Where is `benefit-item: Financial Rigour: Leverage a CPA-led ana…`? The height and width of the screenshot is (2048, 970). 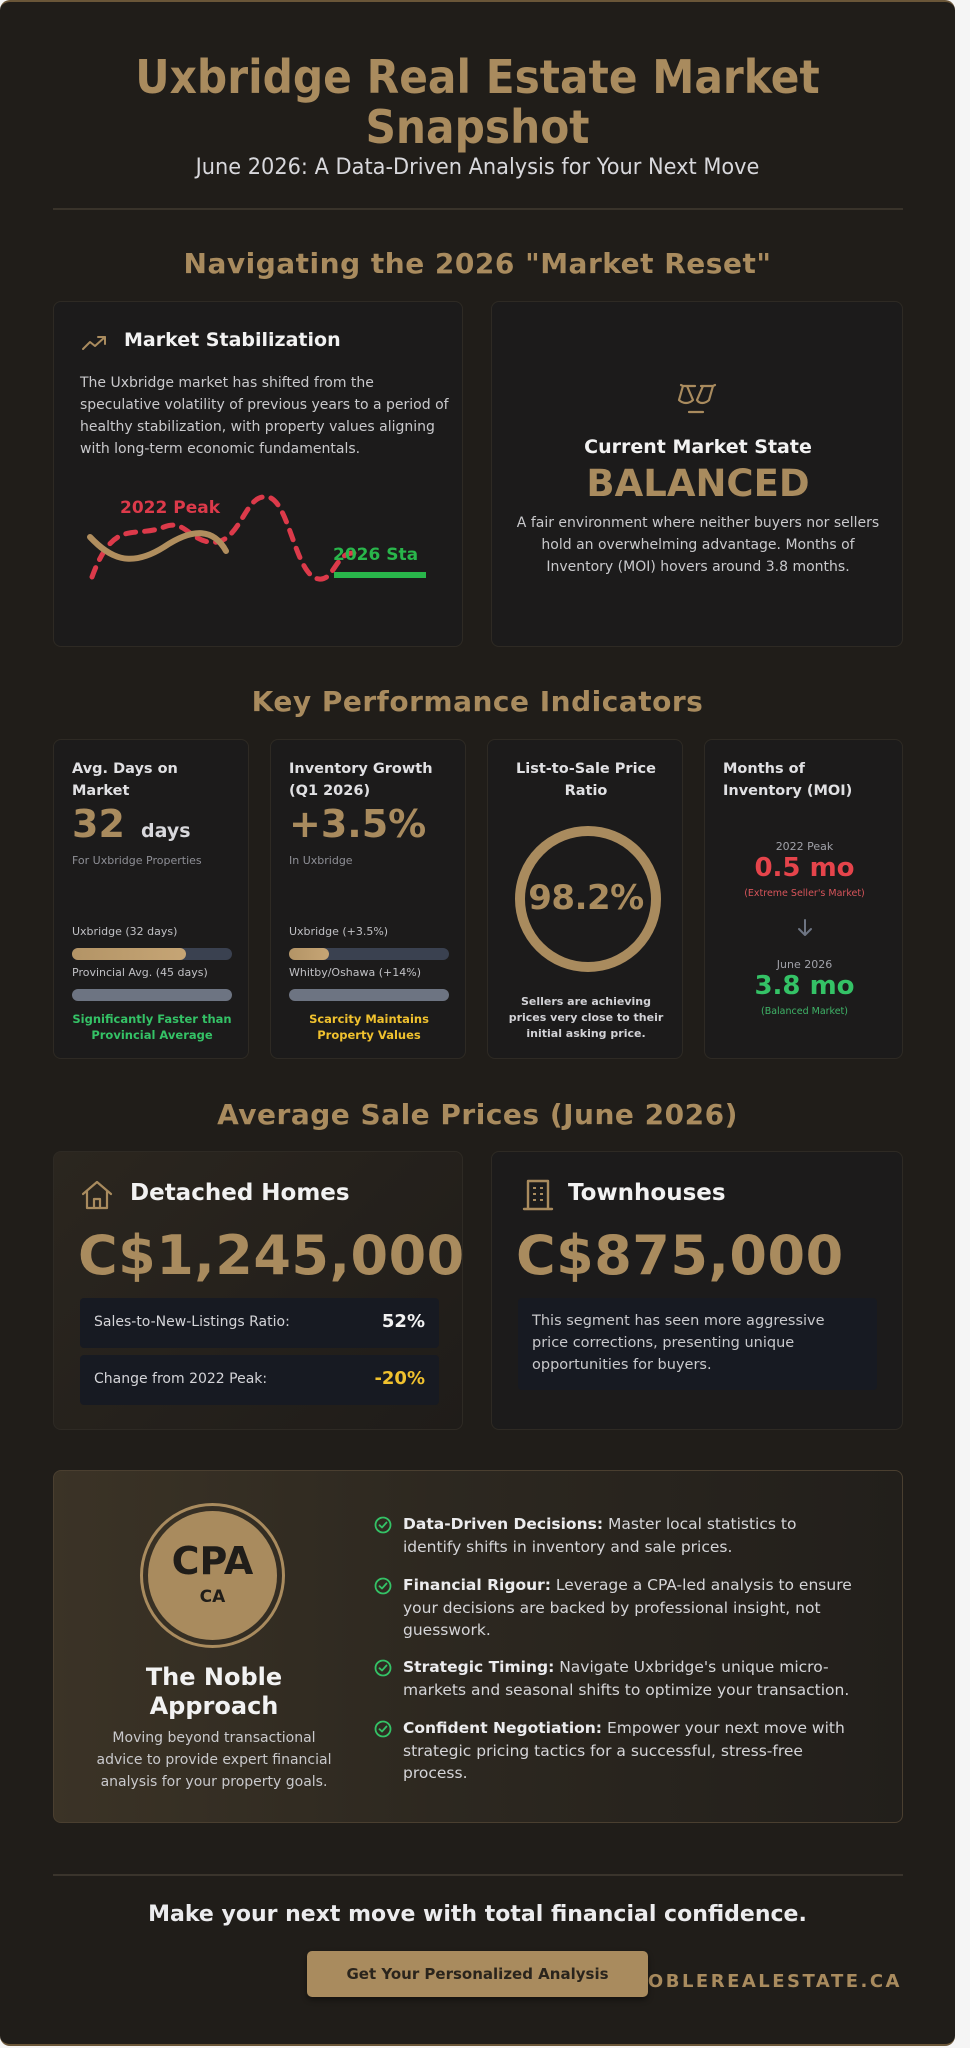 benefit-item: Financial Rigour: Leverage a CPA-led ana… is located at coordinates (638, 1608).